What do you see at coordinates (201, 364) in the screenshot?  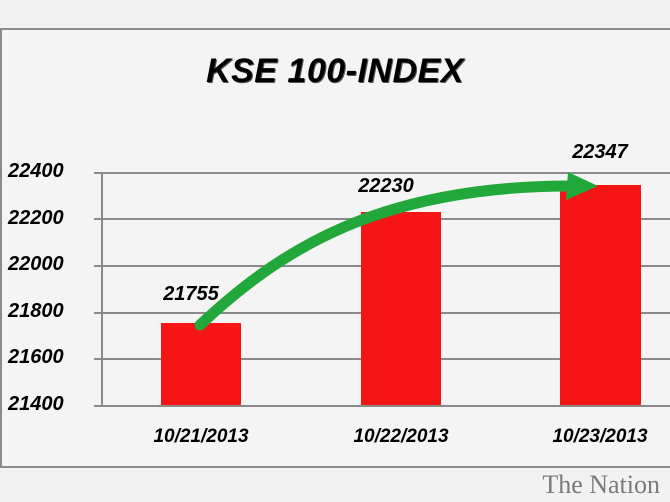 I see `bar-10-21-2013` at bounding box center [201, 364].